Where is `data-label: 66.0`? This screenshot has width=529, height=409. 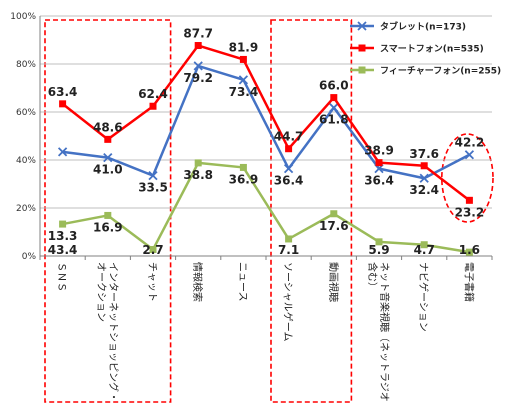 data-label: 66.0 is located at coordinates (334, 86).